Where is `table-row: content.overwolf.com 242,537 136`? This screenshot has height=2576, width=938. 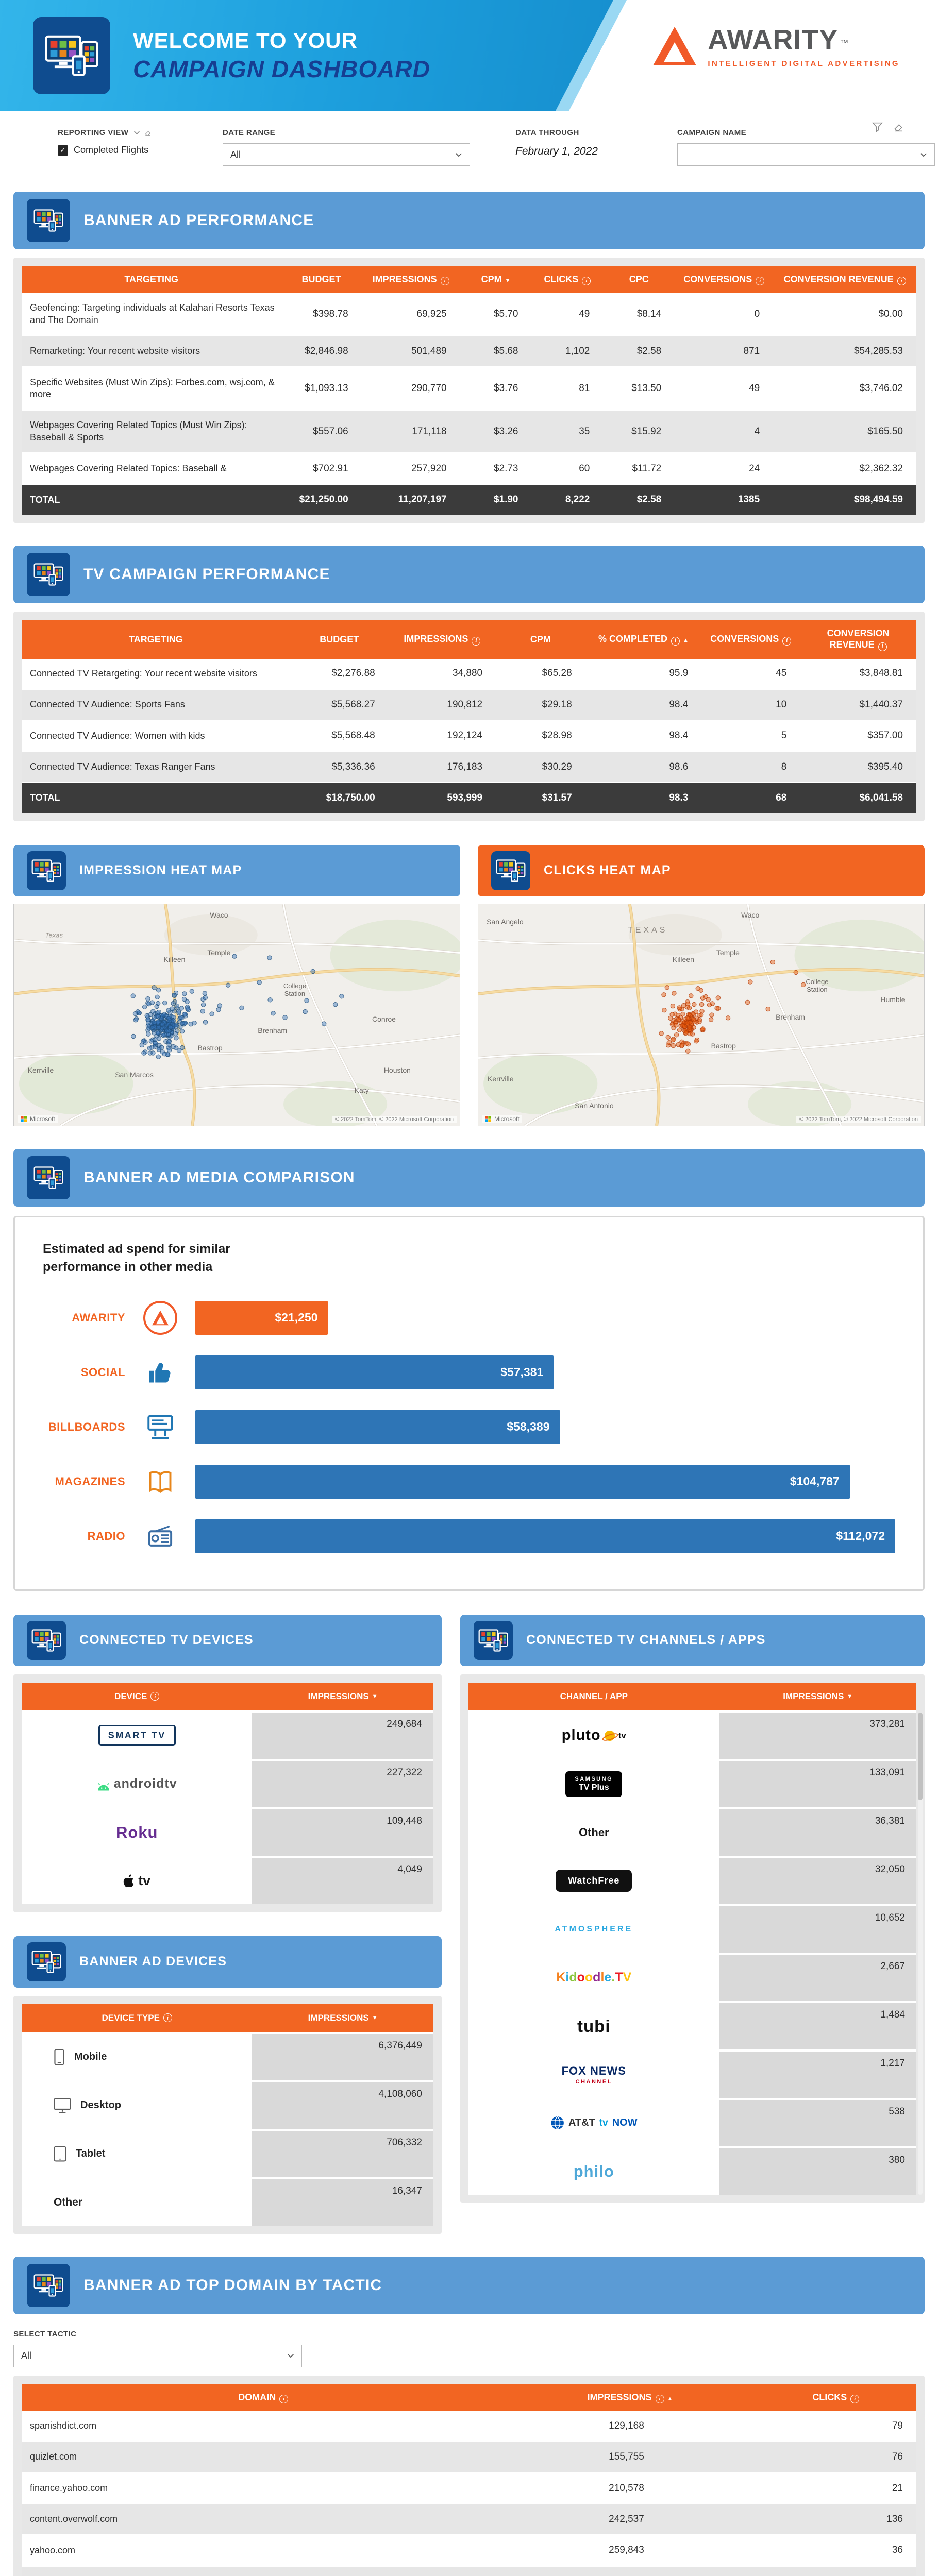
table-row: content.overwolf.com 242,537 136 is located at coordinates (469, 2519).